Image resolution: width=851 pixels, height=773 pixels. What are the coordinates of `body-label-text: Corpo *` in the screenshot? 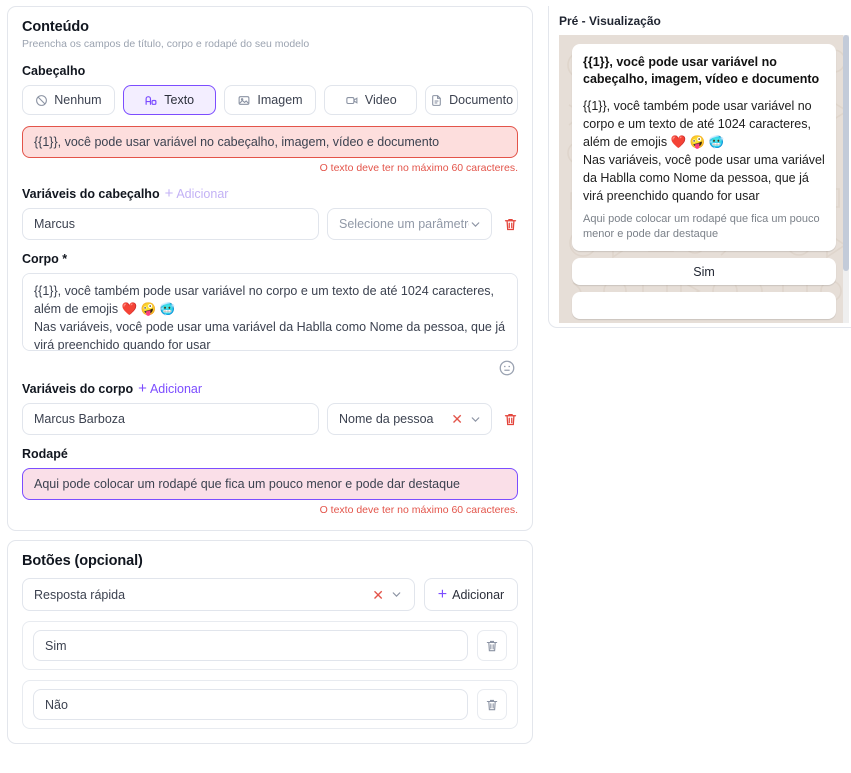 It's located at (45, 259).